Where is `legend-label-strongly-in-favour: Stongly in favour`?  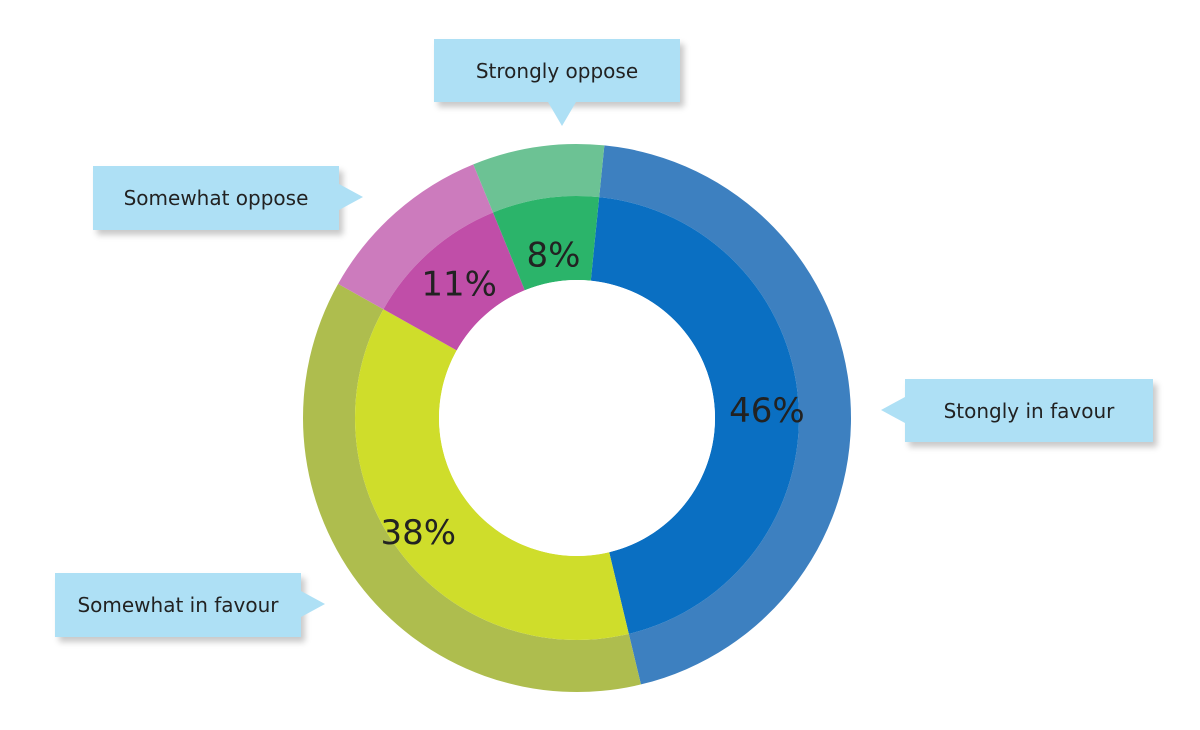
legend-label-strongly-in-favour: Stongly in favour is located at coordinates (1029, 410).